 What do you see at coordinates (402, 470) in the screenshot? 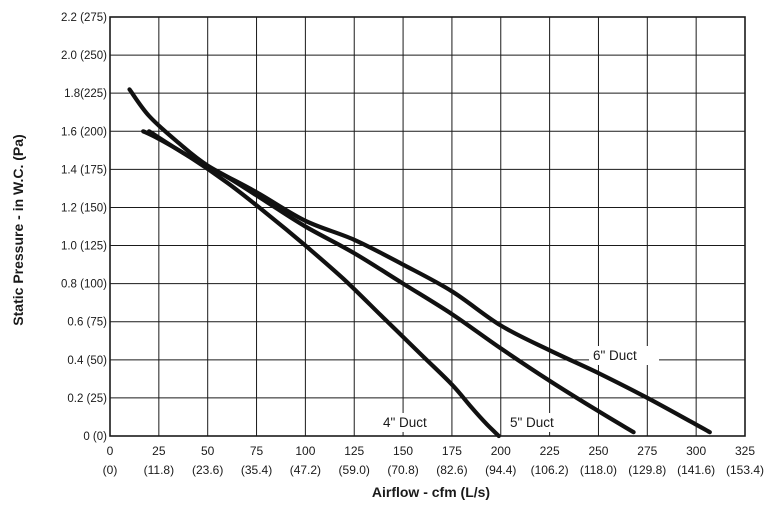
I see `x-tick-label-ls: (70.8)` at bounding box center [402, 470].